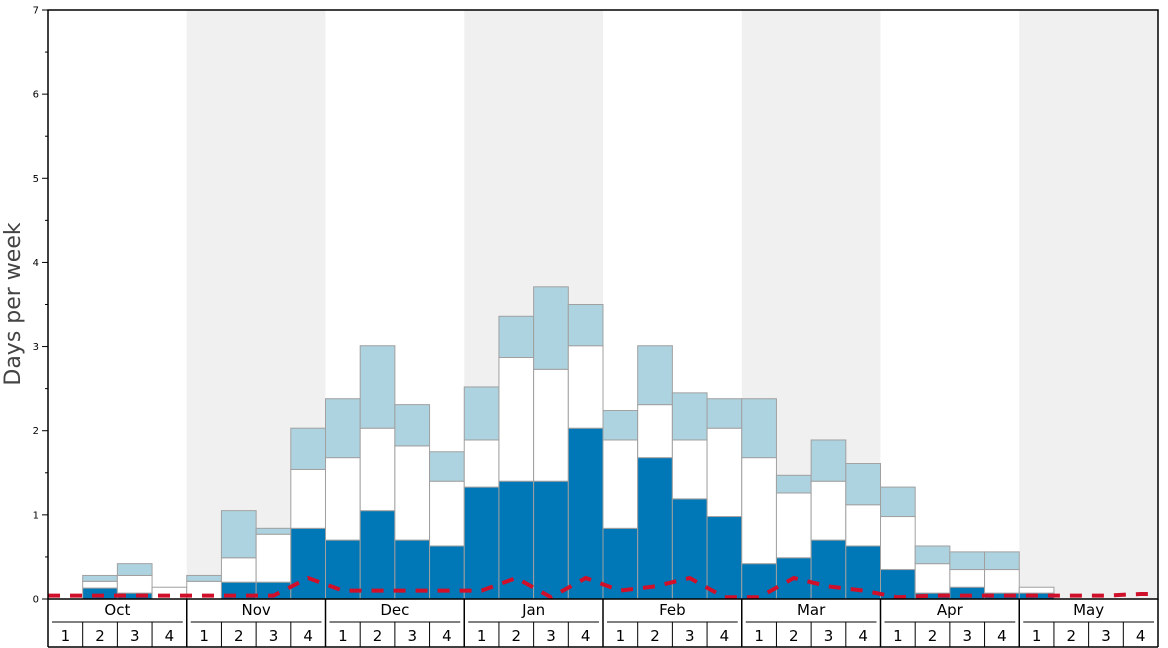  Describe the element at coordinates (255, 610) in the screenshot. I see `month-label-nov: Nov` at that location.